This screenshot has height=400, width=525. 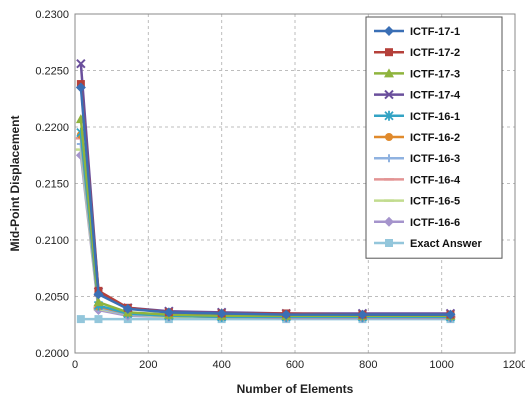 I want to click on legend-item: ICTF-17-3, so click(x=417, y=74).